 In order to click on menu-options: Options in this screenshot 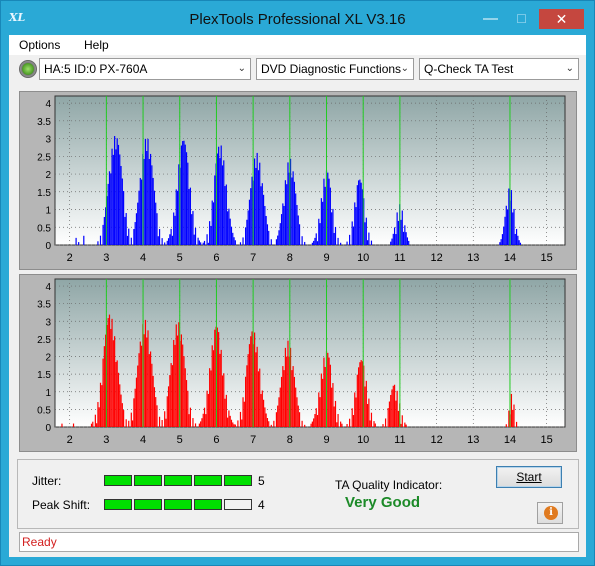, I will do `click(40, 45)`.